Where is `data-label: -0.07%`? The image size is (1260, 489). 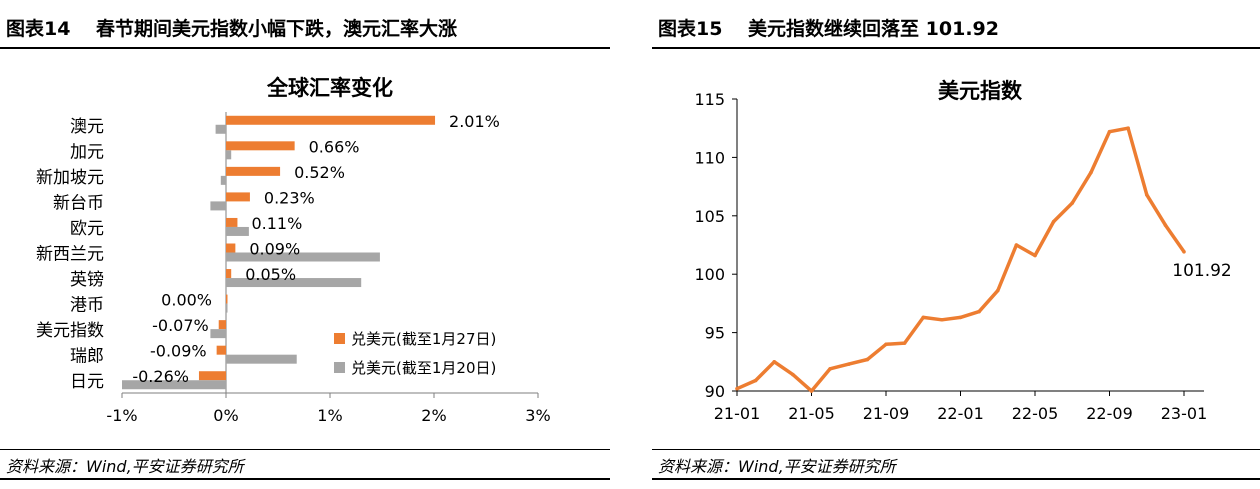
data-label: -0.07% is located at coordinates (180, 325).